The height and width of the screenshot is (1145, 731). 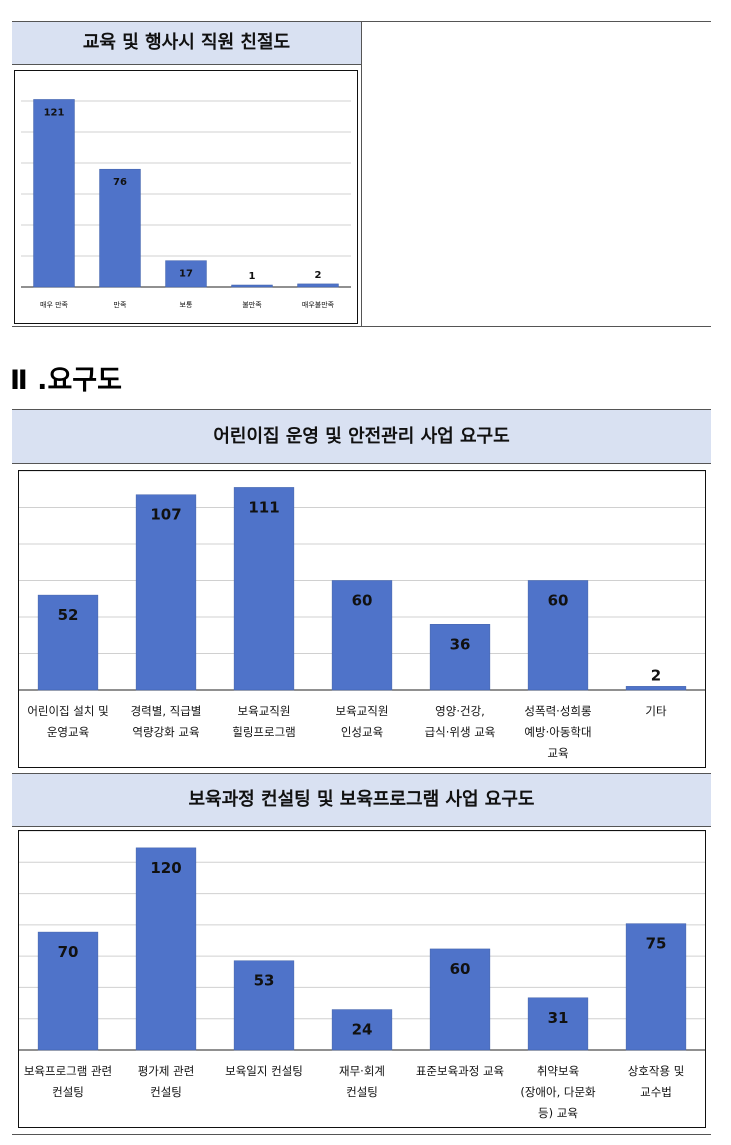 I want to click on category-label: 매우 만족, so click(x=54, y=304).